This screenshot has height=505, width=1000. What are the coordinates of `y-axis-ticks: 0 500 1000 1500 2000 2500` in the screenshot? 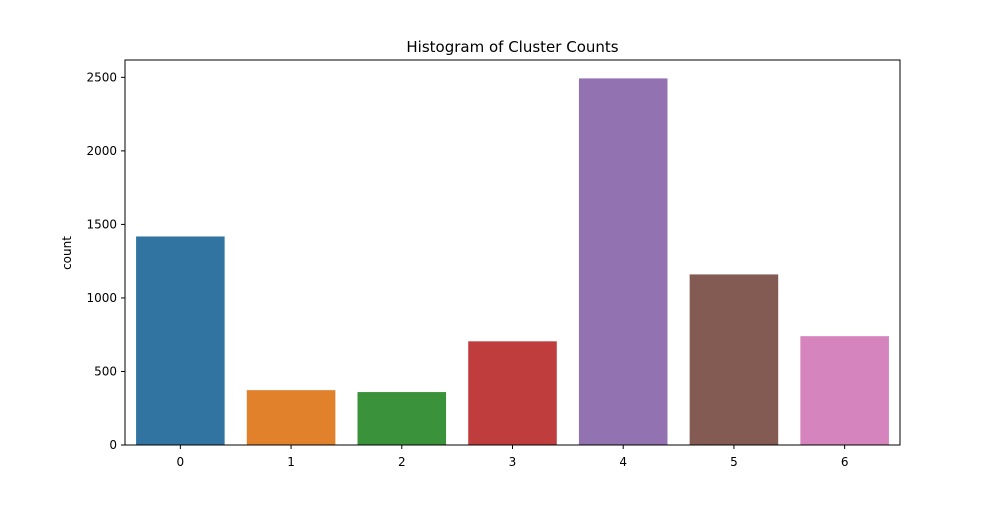 It's located at (105, 261).